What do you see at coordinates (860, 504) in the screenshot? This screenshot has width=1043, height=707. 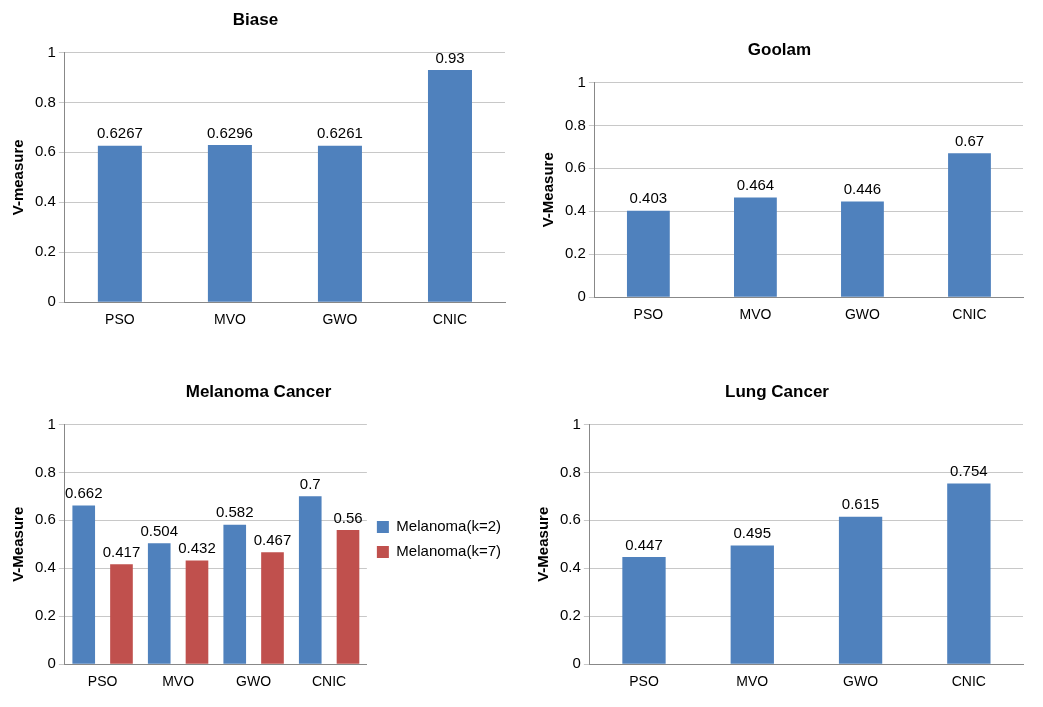 I see `data-label: 0.615` at bounding box center [860, 504].